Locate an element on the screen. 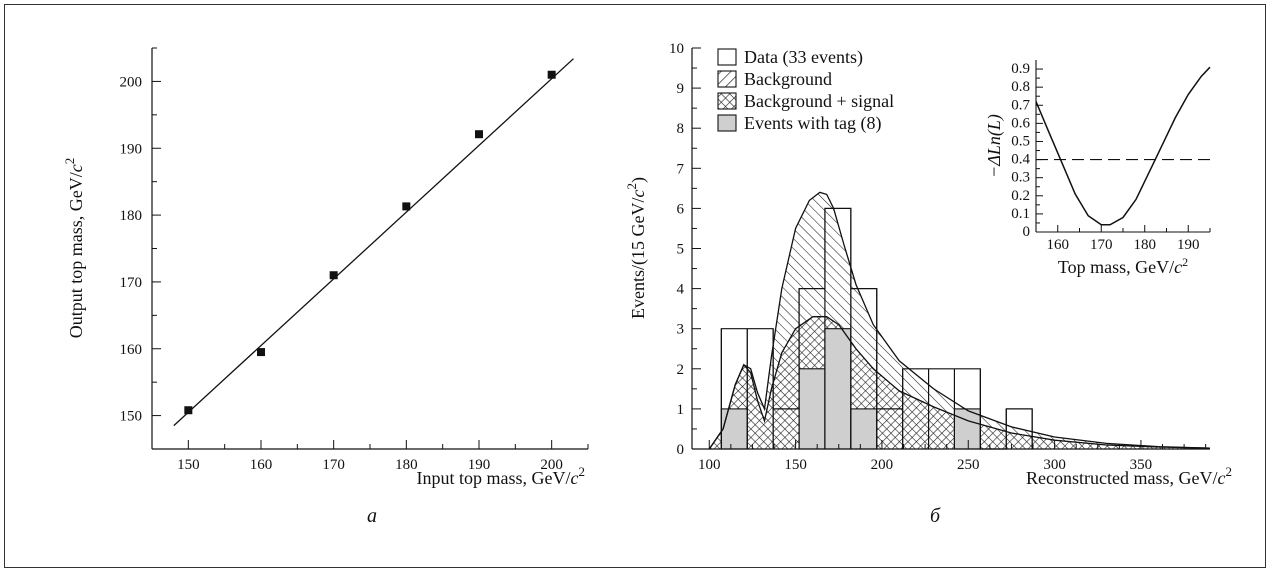  inset-y-tick-label: 0.6 is located at coordinates (1020, 123).